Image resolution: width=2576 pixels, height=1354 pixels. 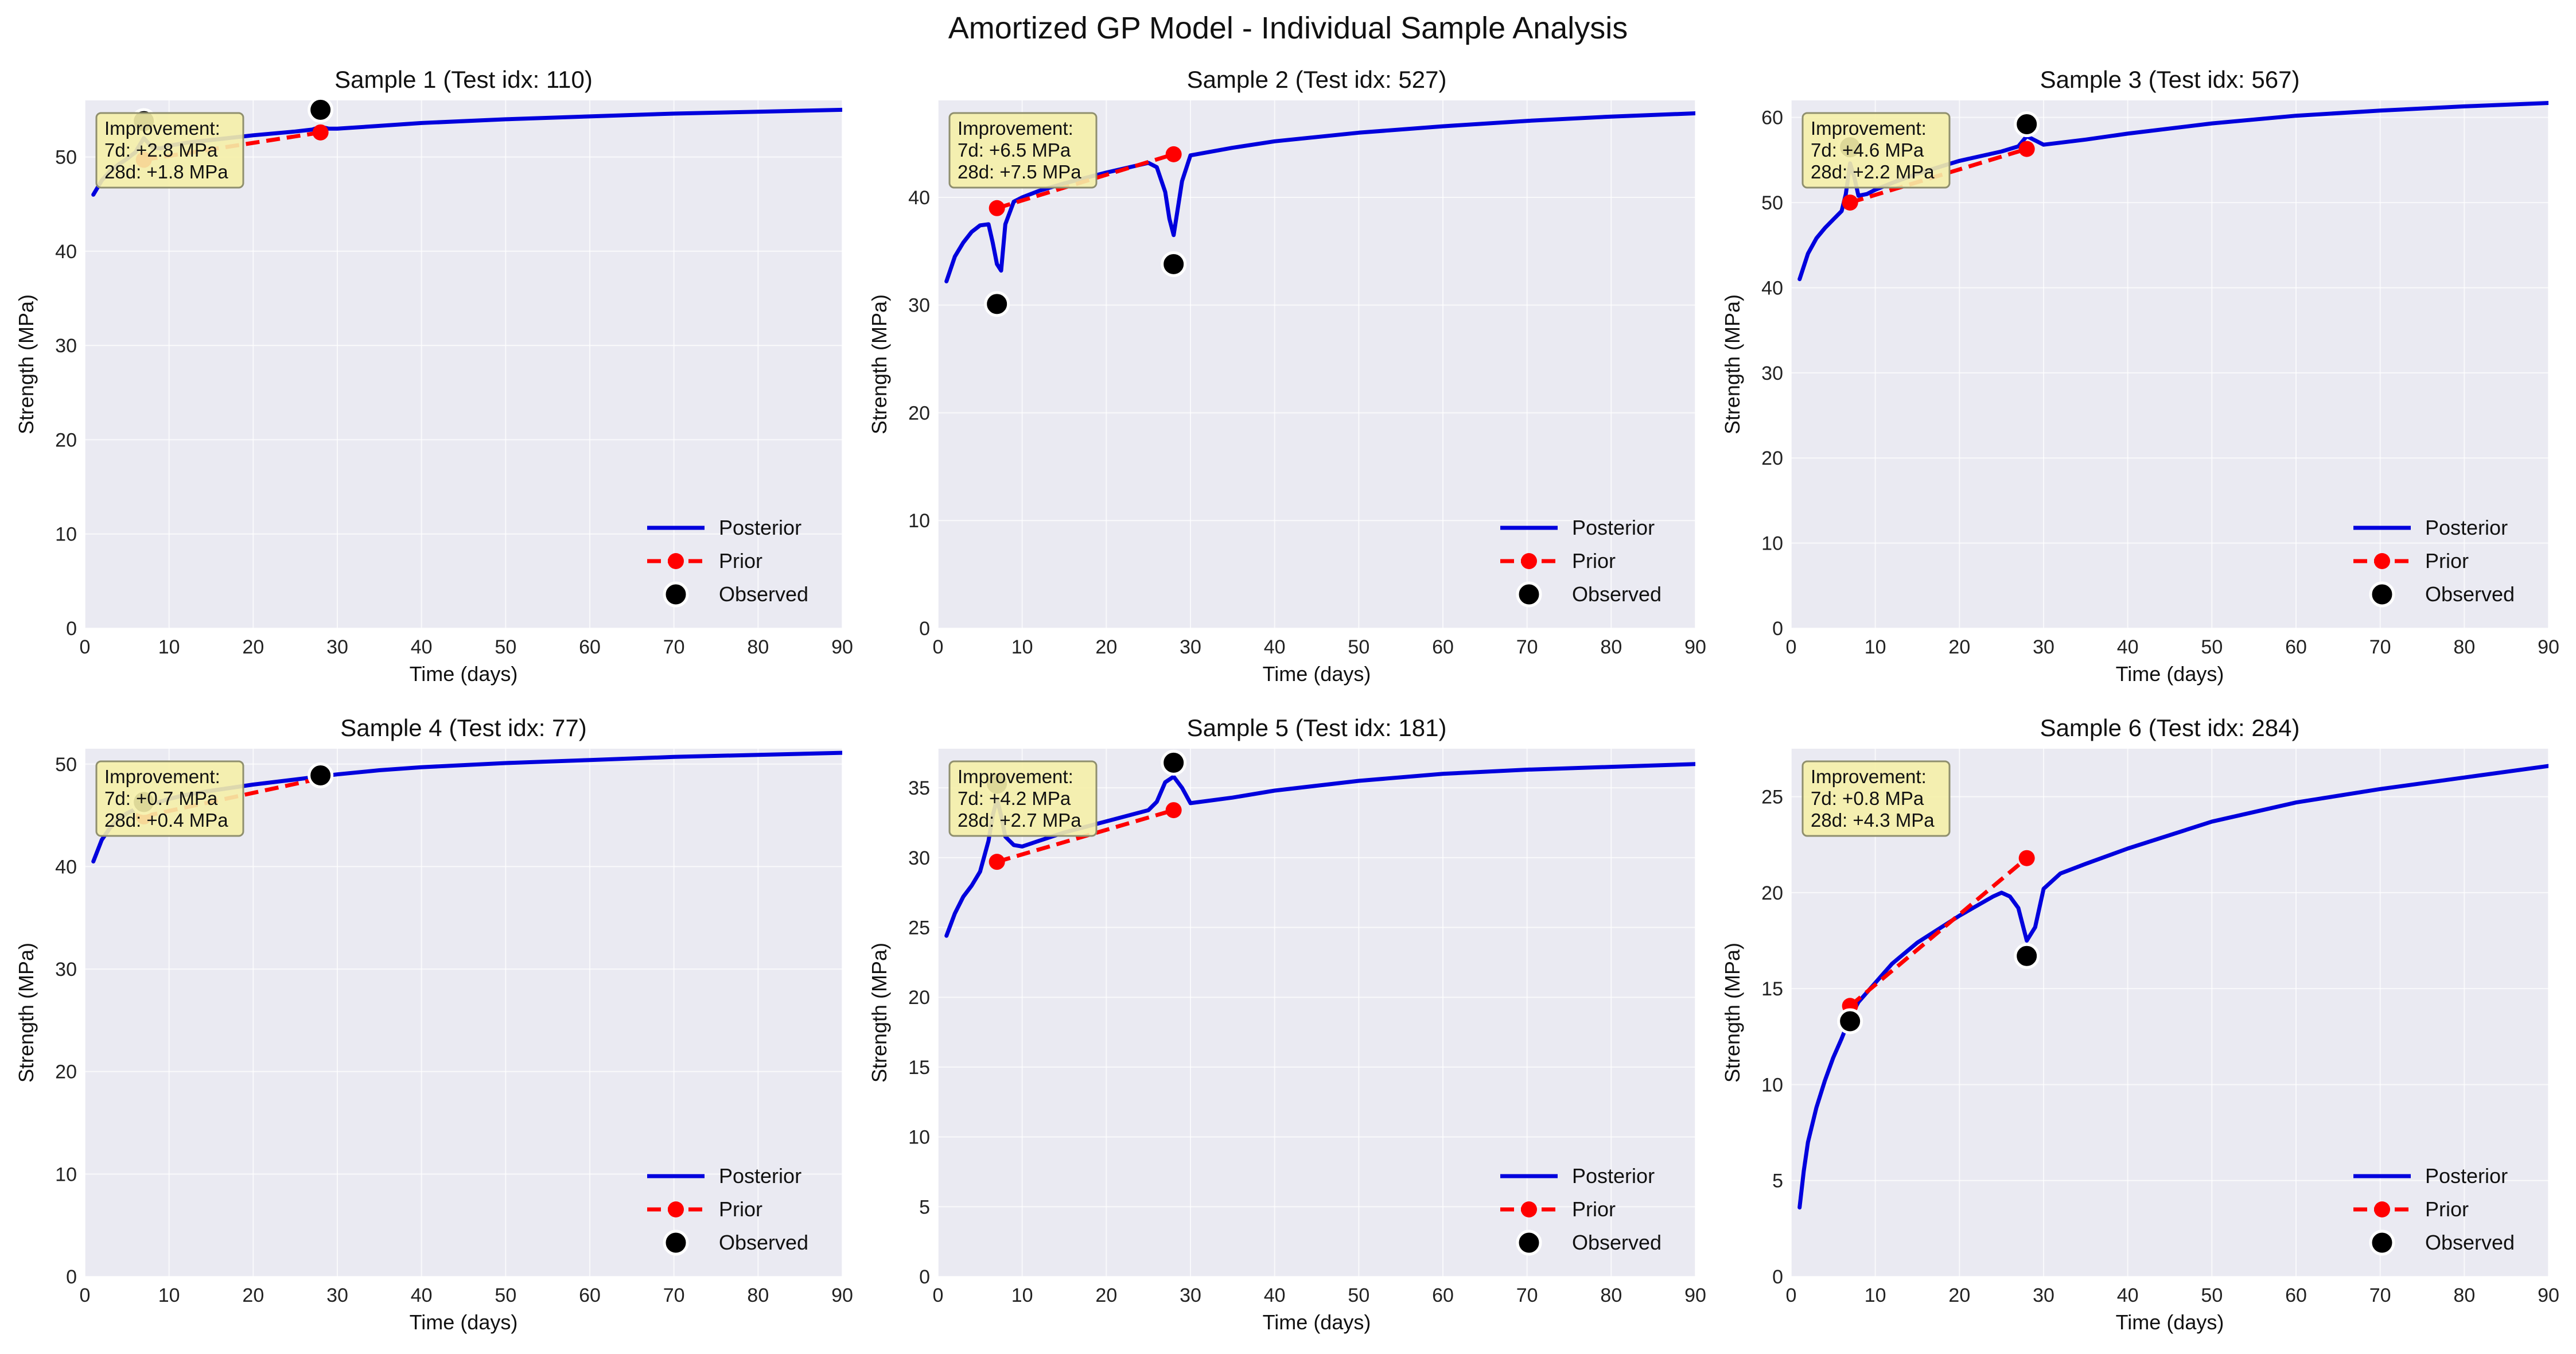 What do you see at coordinates (463, 727) in the screenshot?
I see `subplot-title: Sample 4 (Test idx: 77)` at bounding box center [463, 727].